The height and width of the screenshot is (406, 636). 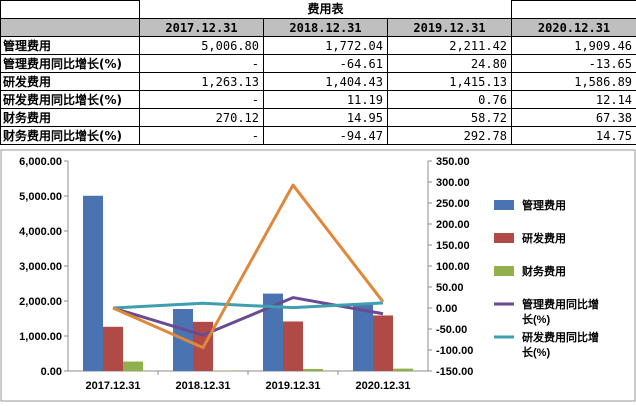 I want to click on left-axis-tick-label: 5,000.00, so click(x=40, y=197).